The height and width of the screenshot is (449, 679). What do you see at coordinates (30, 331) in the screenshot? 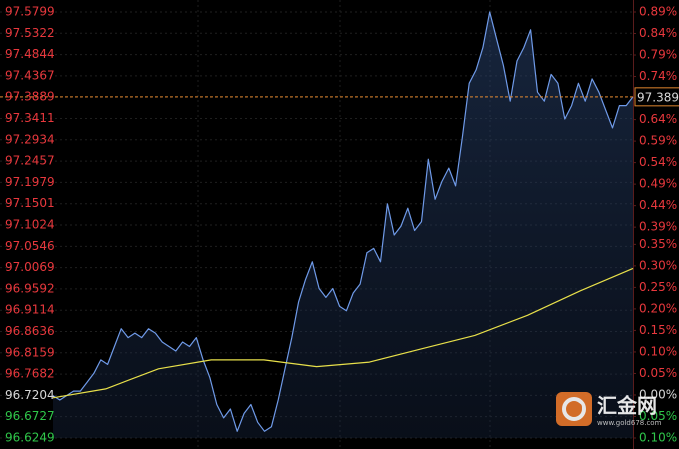
I see `y-tick-label: 96.8636` at bounding box center [30, 331].